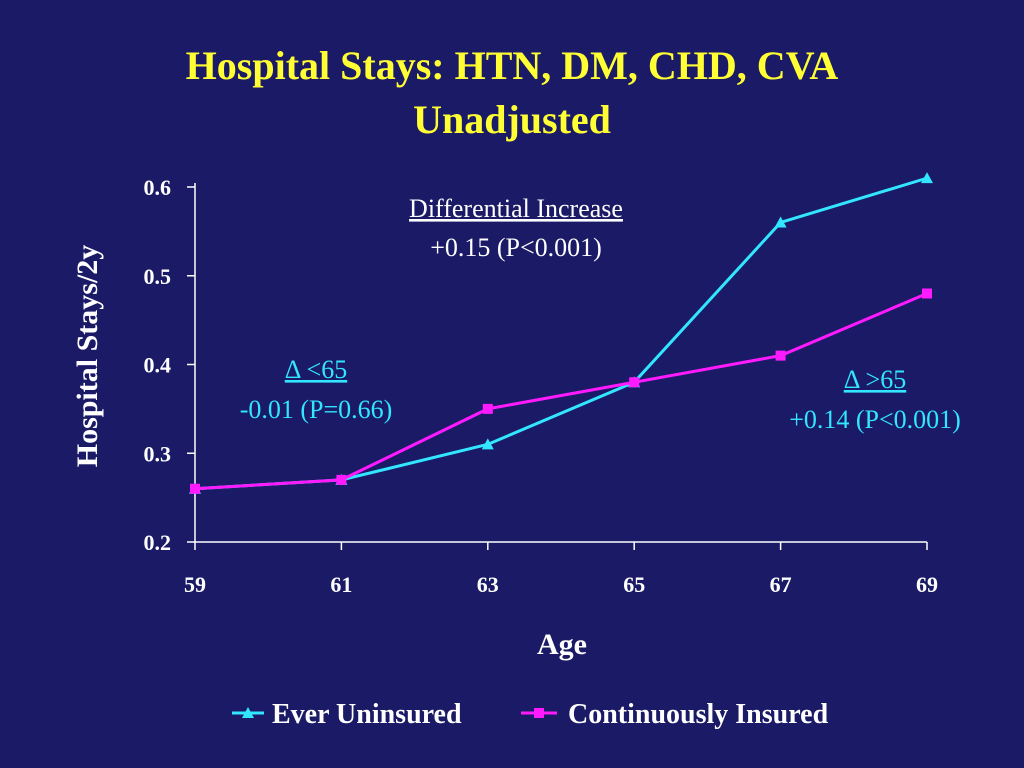 The width and height of the screenshot is (1024, 768). Describe the element at coordinates (367, 714) in the screenshot. I see `legend-ever-uninsured-label: Ever Uninsured` at that location.